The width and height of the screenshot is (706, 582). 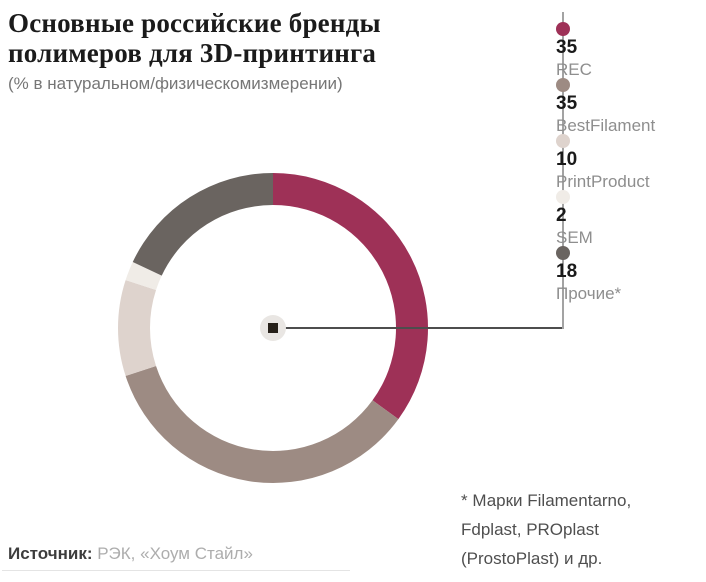 What do you see at coordinates (137, 328) in the screenshot?
I see `donut-segment-printproduct` at bounding box center [137, 328].